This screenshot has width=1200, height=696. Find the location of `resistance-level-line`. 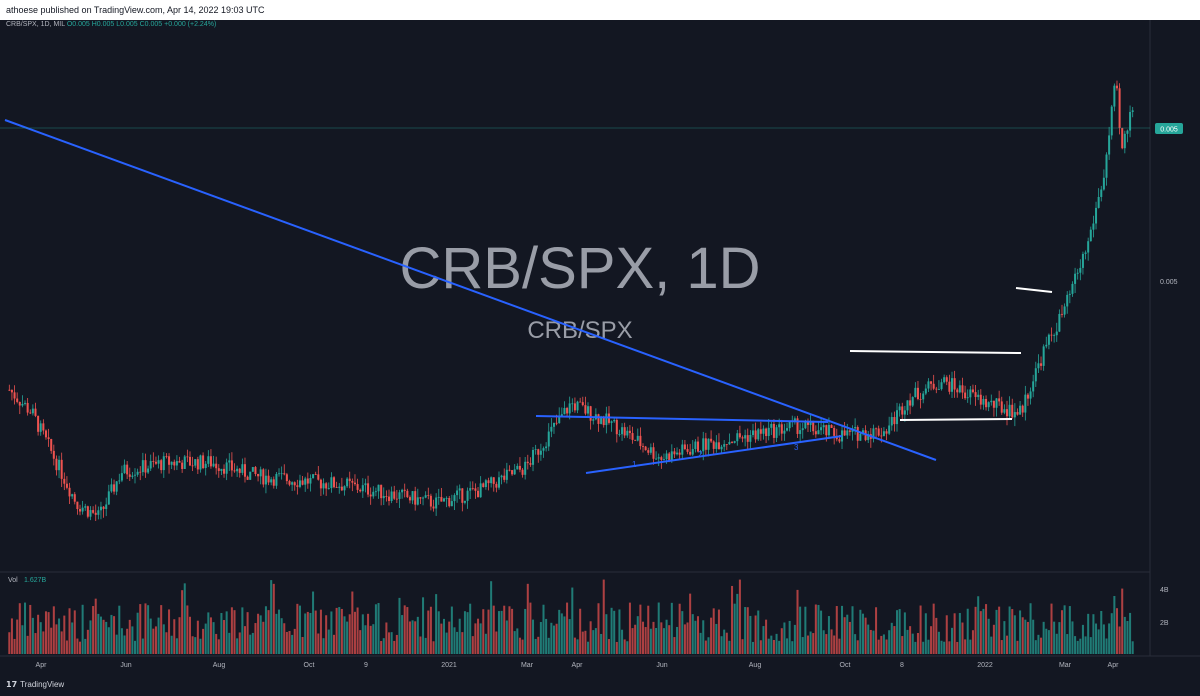

resistance-level-line is located at coordinates (935, 352).